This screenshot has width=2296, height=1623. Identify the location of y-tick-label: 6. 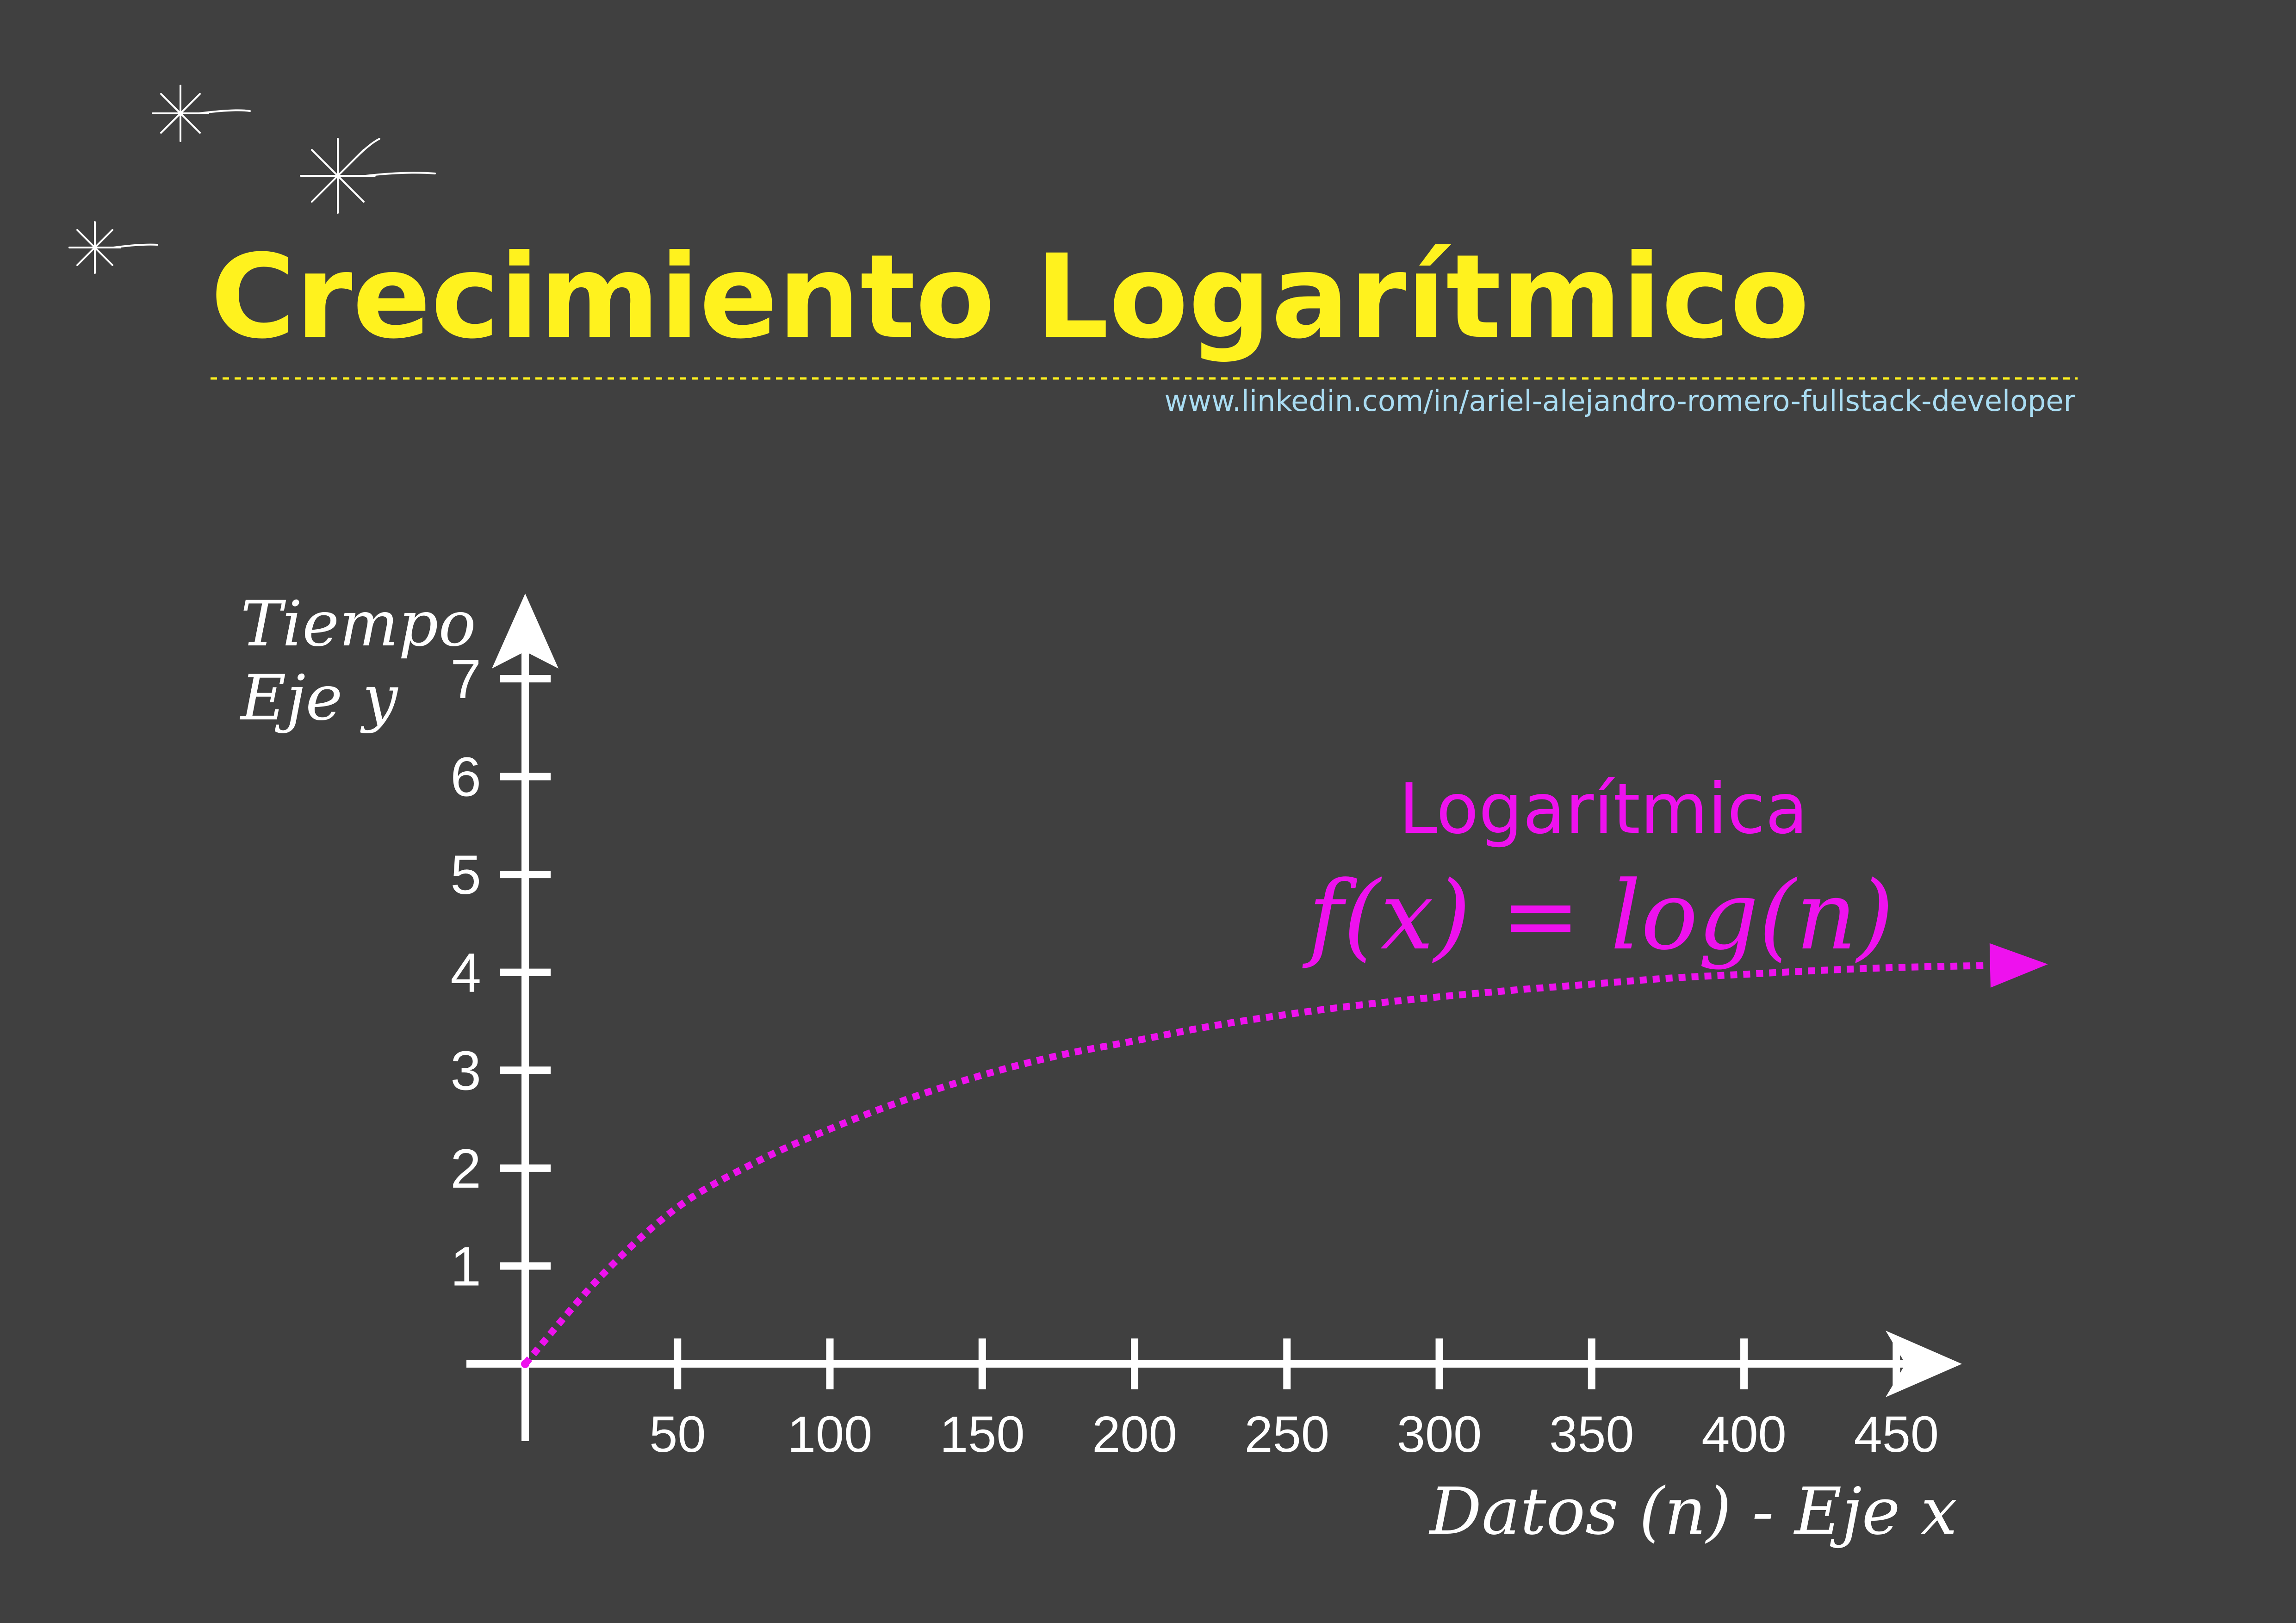
(466, 777).